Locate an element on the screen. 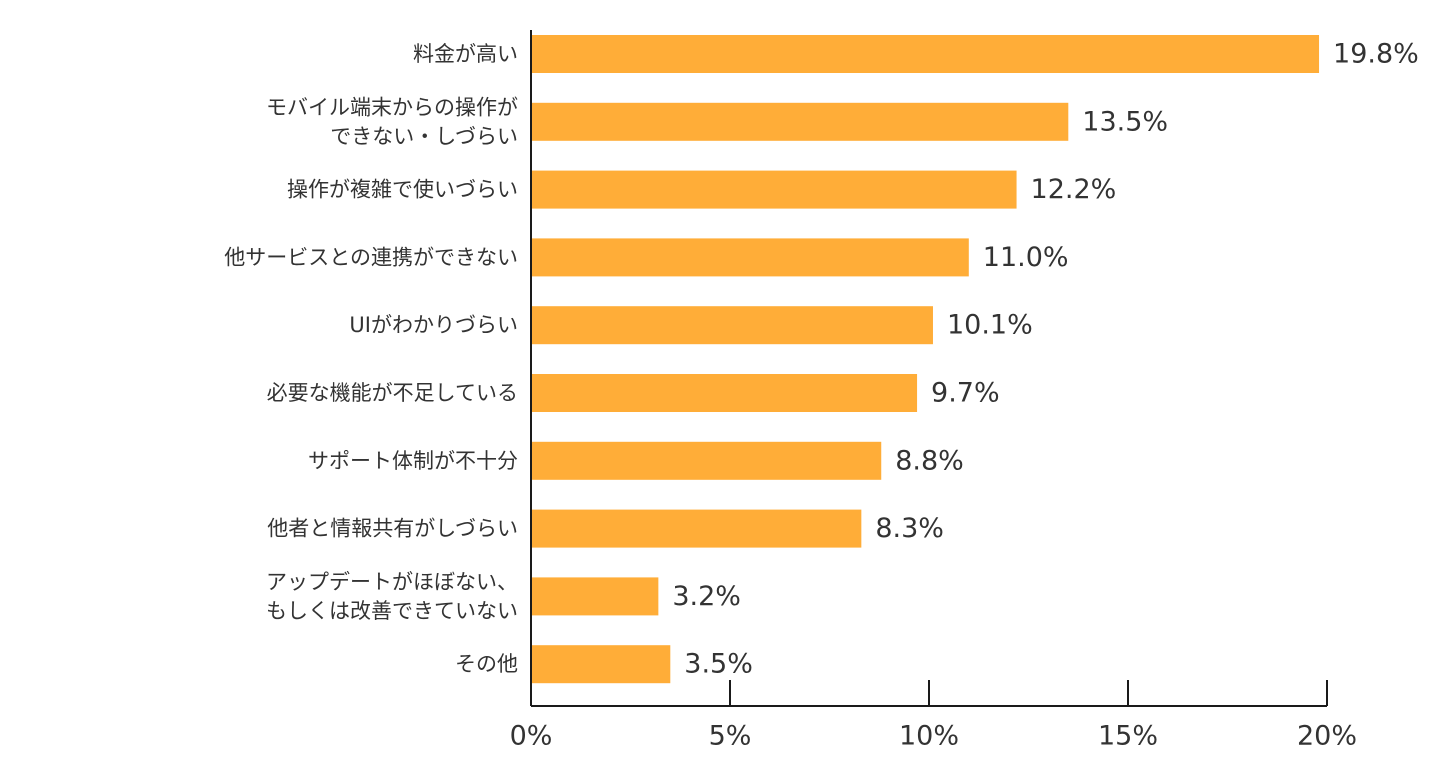  category-label: UIがわかりづらい is located at coordinates (433, 325).